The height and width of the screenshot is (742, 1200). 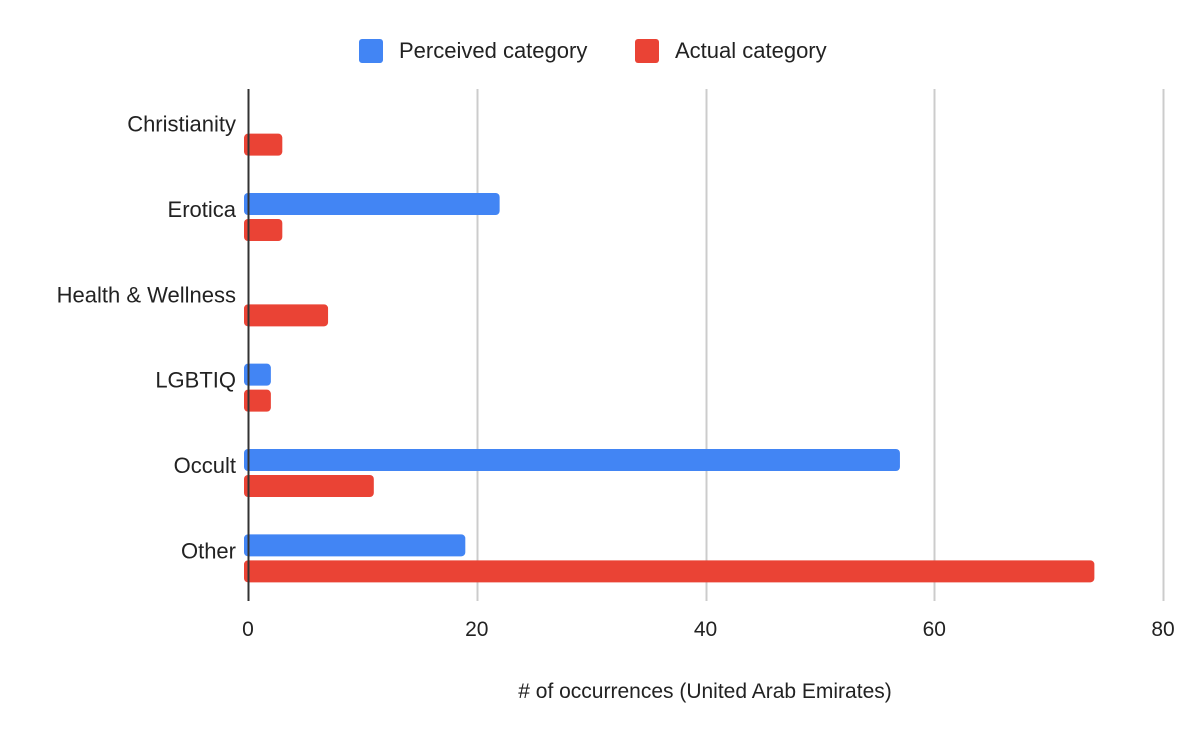 I want to click on legend-label-actual: Actual category, so click(x=751, y=50).